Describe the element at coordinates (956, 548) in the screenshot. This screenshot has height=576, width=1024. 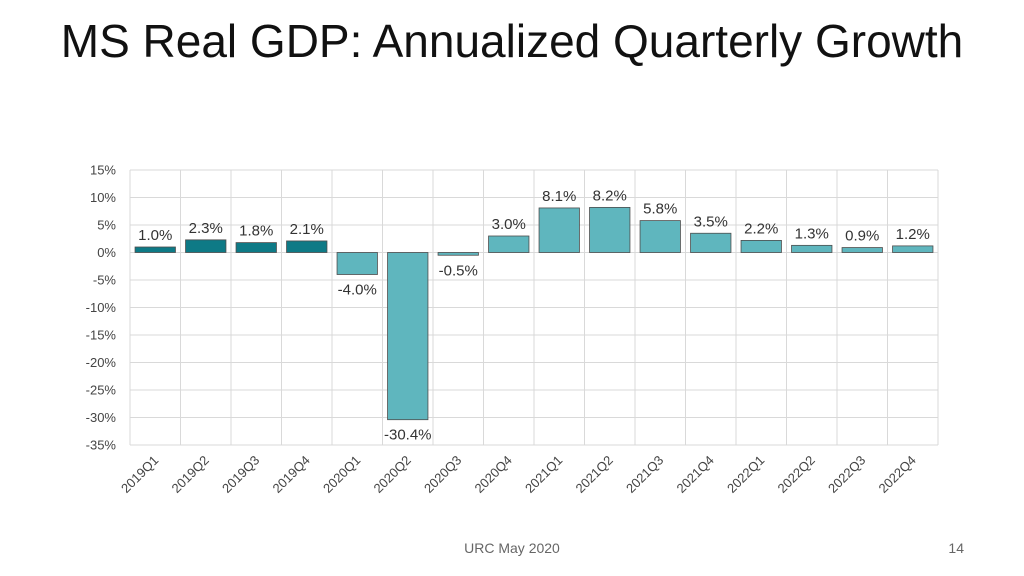
I see `page-number: 14` at that location.